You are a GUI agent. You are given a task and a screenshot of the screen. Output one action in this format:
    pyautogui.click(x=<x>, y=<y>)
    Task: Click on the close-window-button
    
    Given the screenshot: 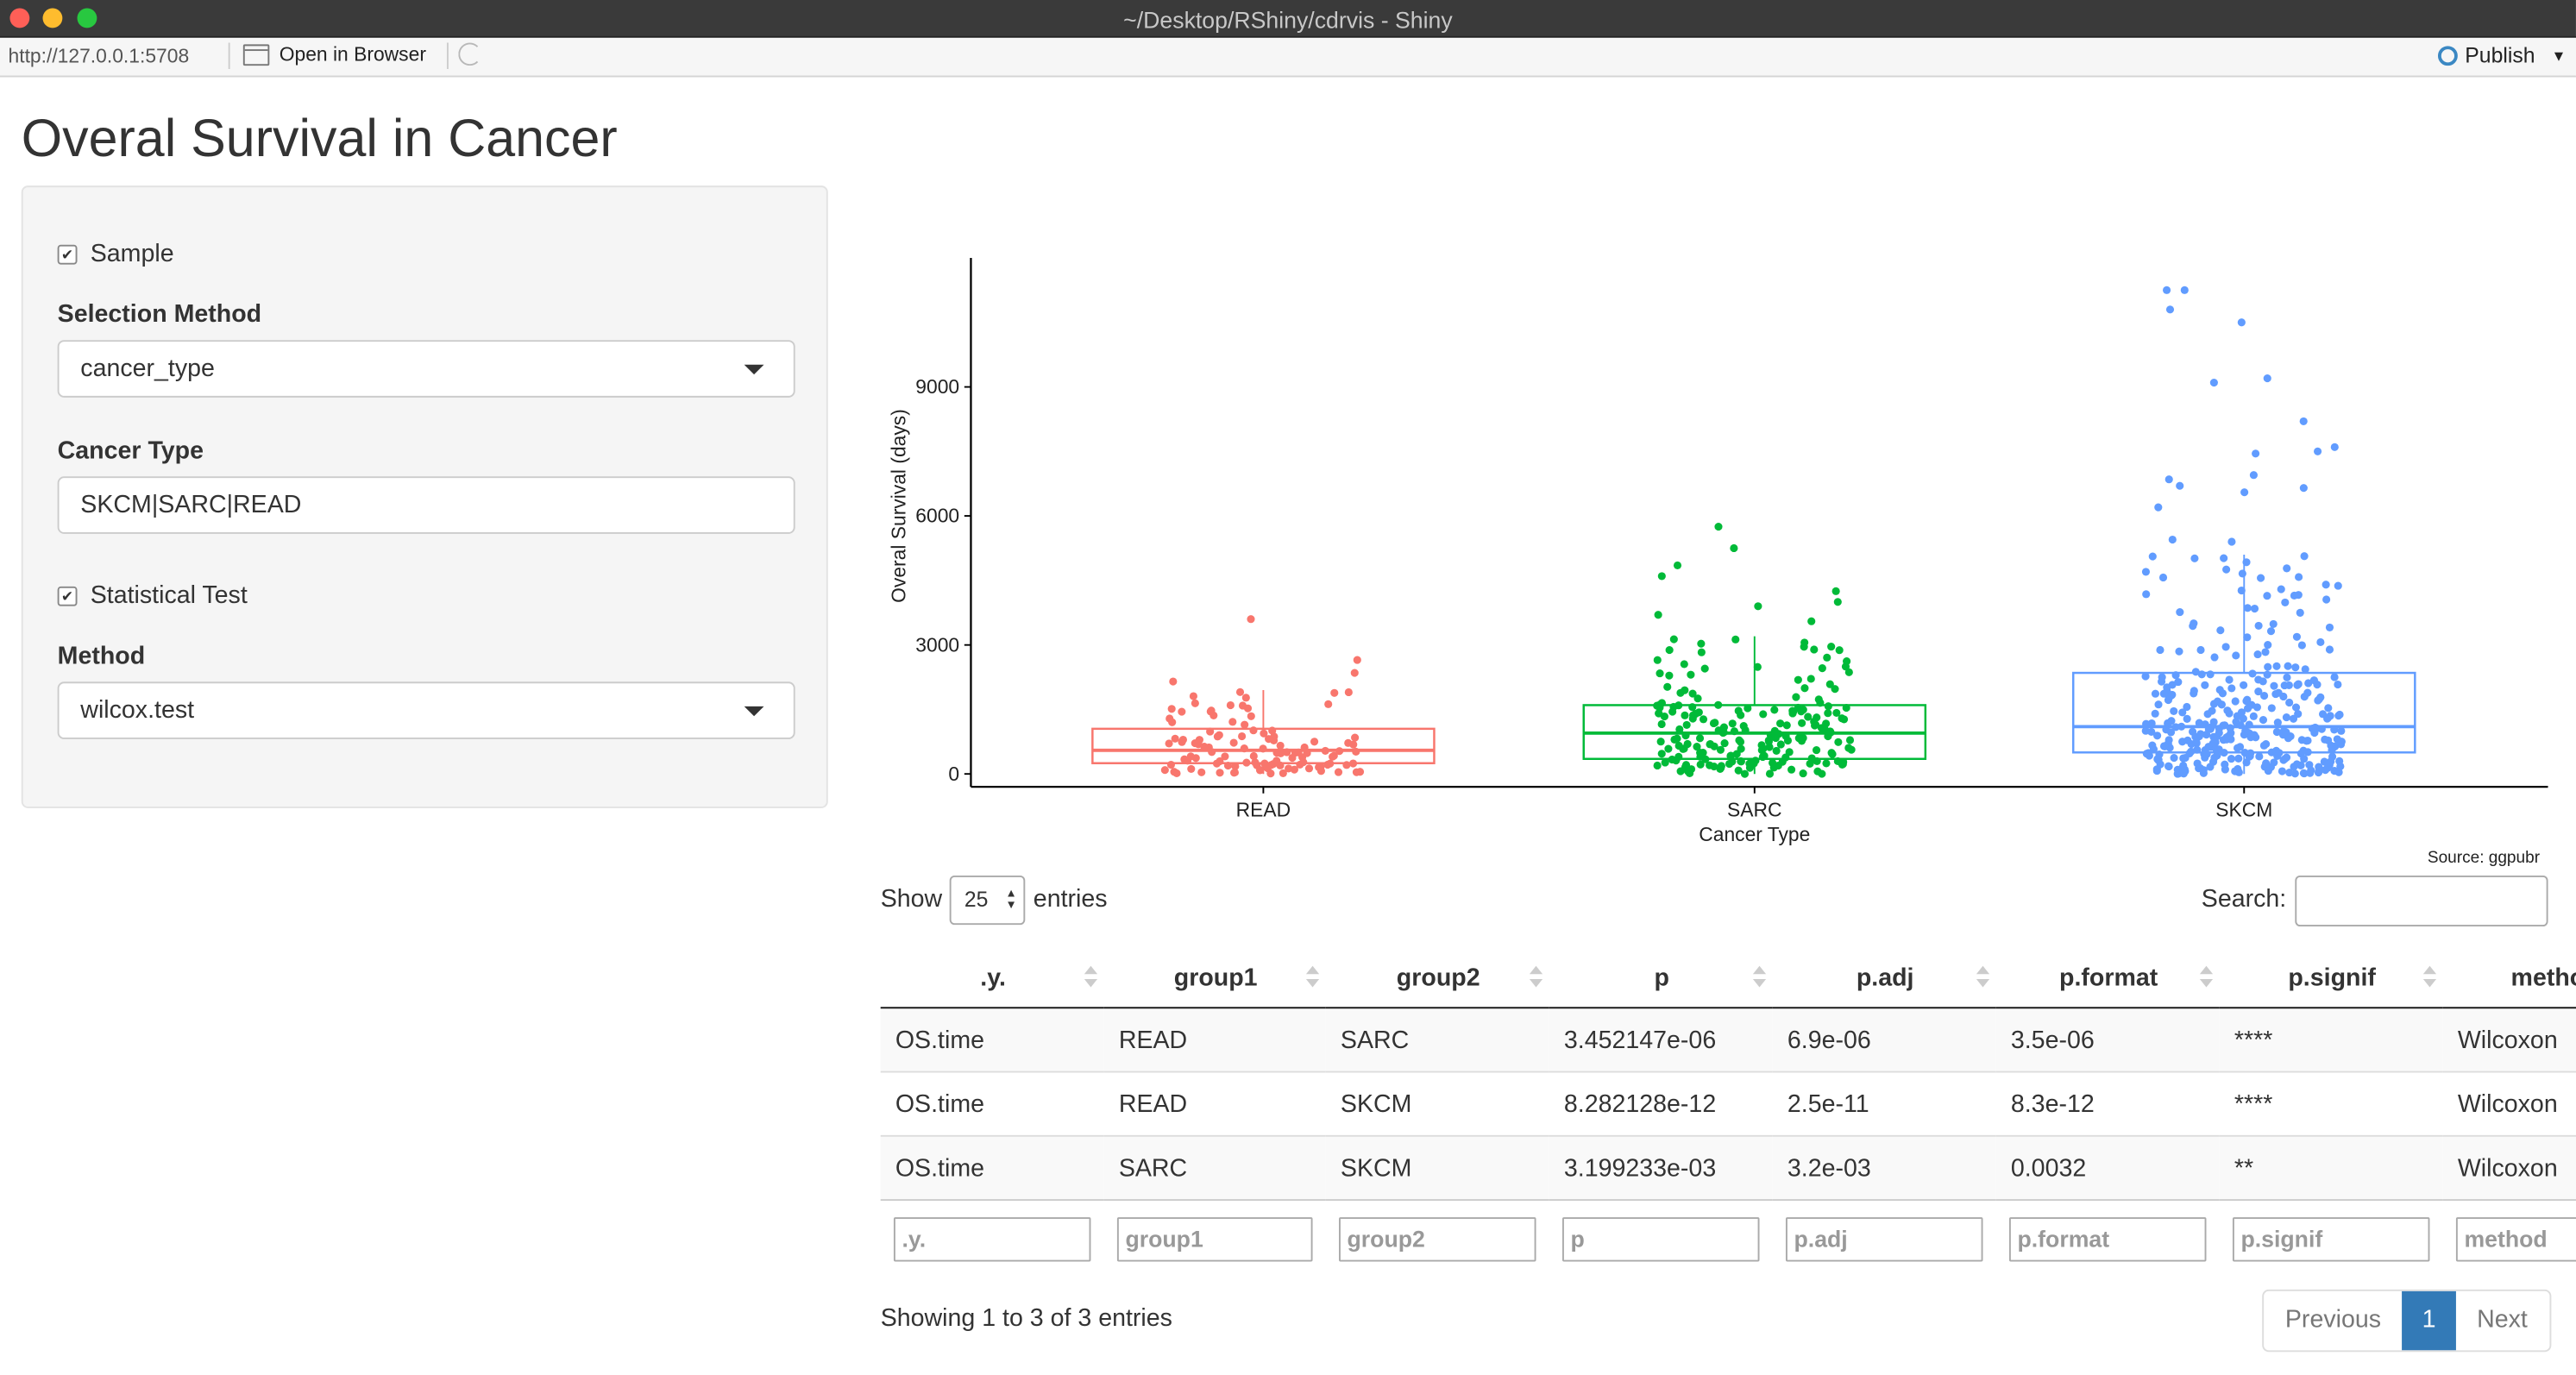 What is the action you would take?
    pyautogui.click(x=19, y=18)
    